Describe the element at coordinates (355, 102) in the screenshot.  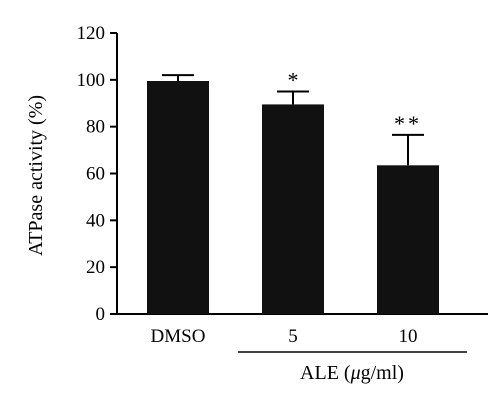
I see `significance-markers: ***` at that location.